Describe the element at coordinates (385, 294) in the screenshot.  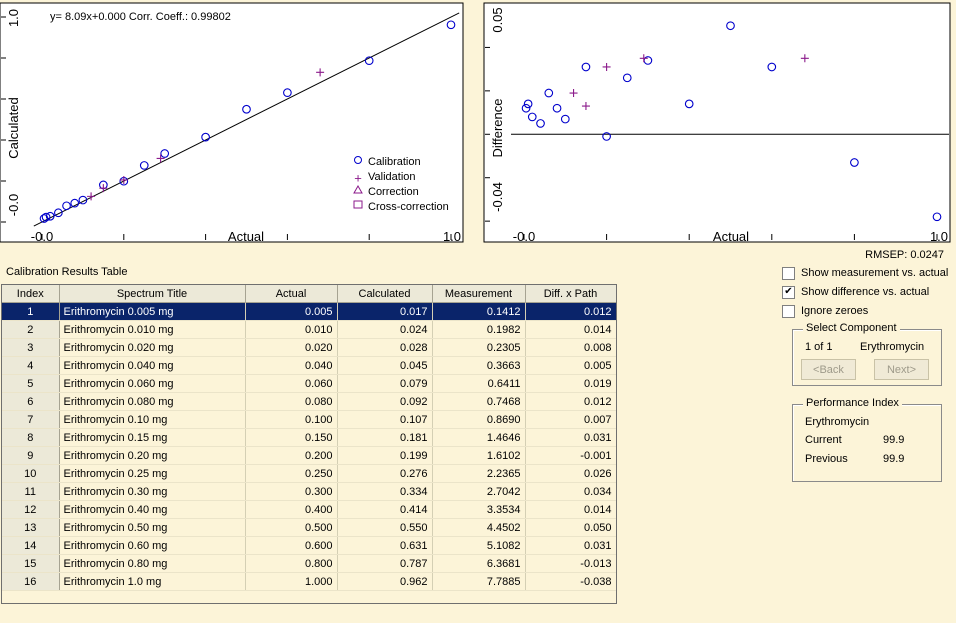
I see `column-header-calculated: Calculated` at that location.